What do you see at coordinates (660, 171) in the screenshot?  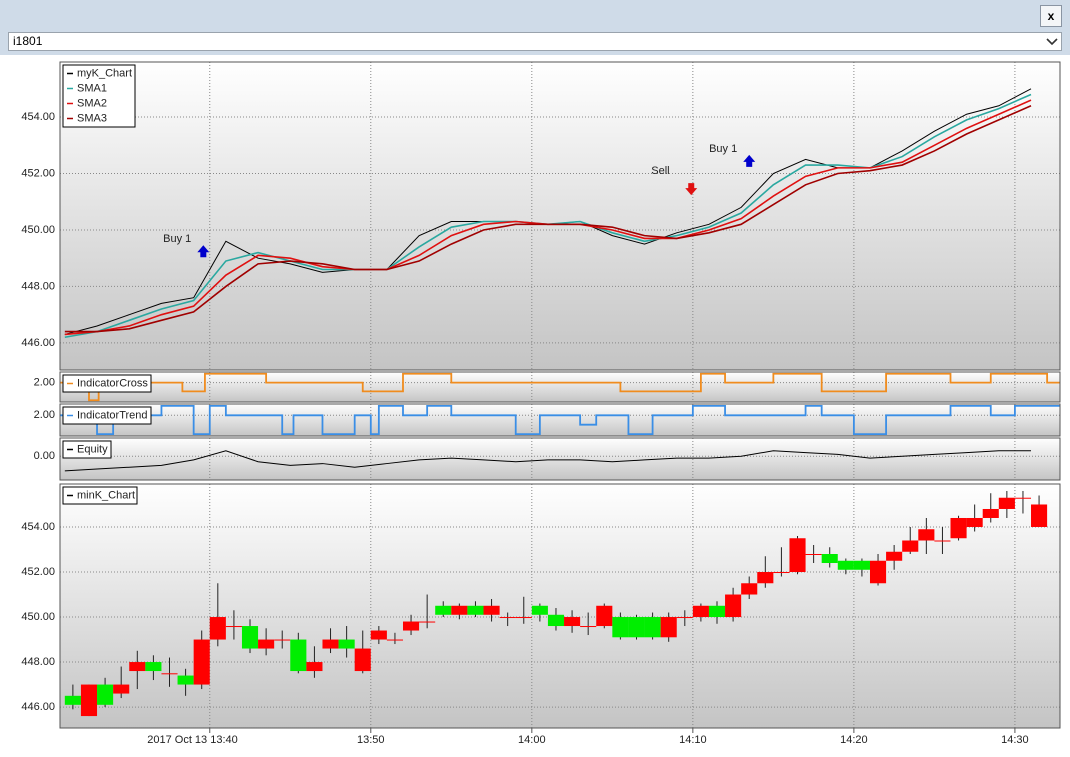 I see `signal-label: Sell` at bounding box center [660, 171].